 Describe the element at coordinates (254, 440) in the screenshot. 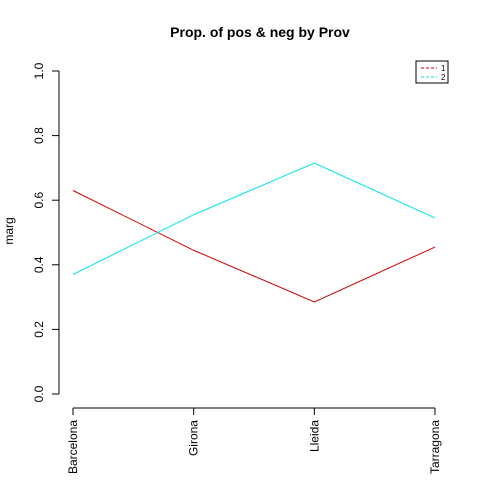

I see `x-axis: Barcelona Girona Lleida Tarragona` at that location.